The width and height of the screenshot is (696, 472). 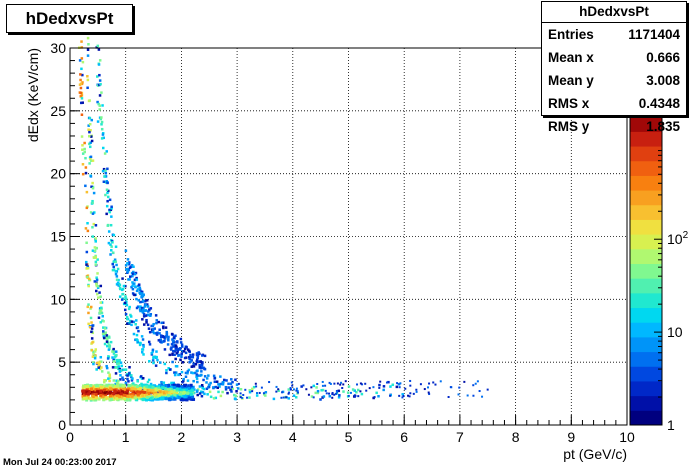 What do you see at coordinates (571, 34) in the screenshot?
I see `stats-label: Entries` at bounding box center [571, 34].